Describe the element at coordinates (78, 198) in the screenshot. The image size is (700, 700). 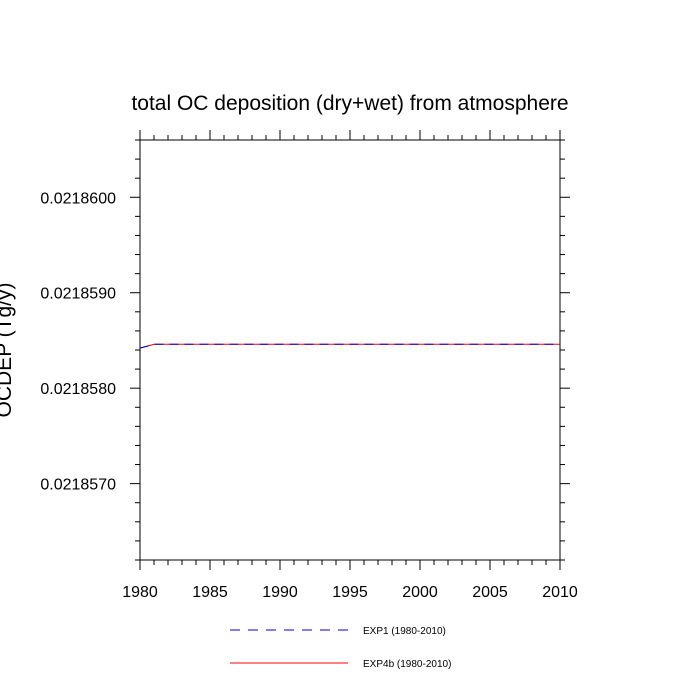
I see `y-tick-label: 0.0218600` at that location.